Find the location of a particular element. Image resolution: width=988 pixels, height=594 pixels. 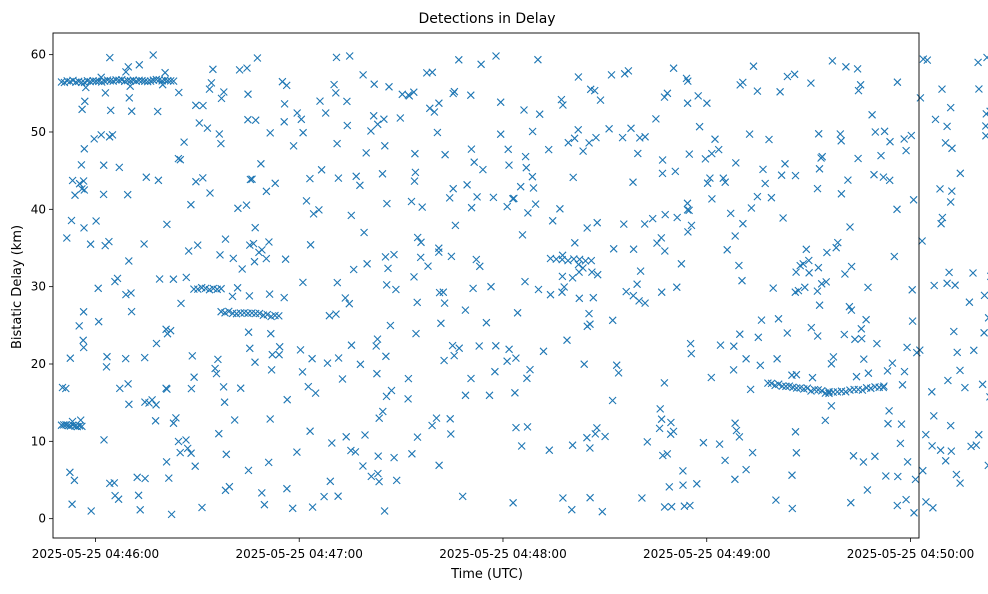

x-tick-label: 2025-05-25 04:50:00 is located at coordinates (910, 554).